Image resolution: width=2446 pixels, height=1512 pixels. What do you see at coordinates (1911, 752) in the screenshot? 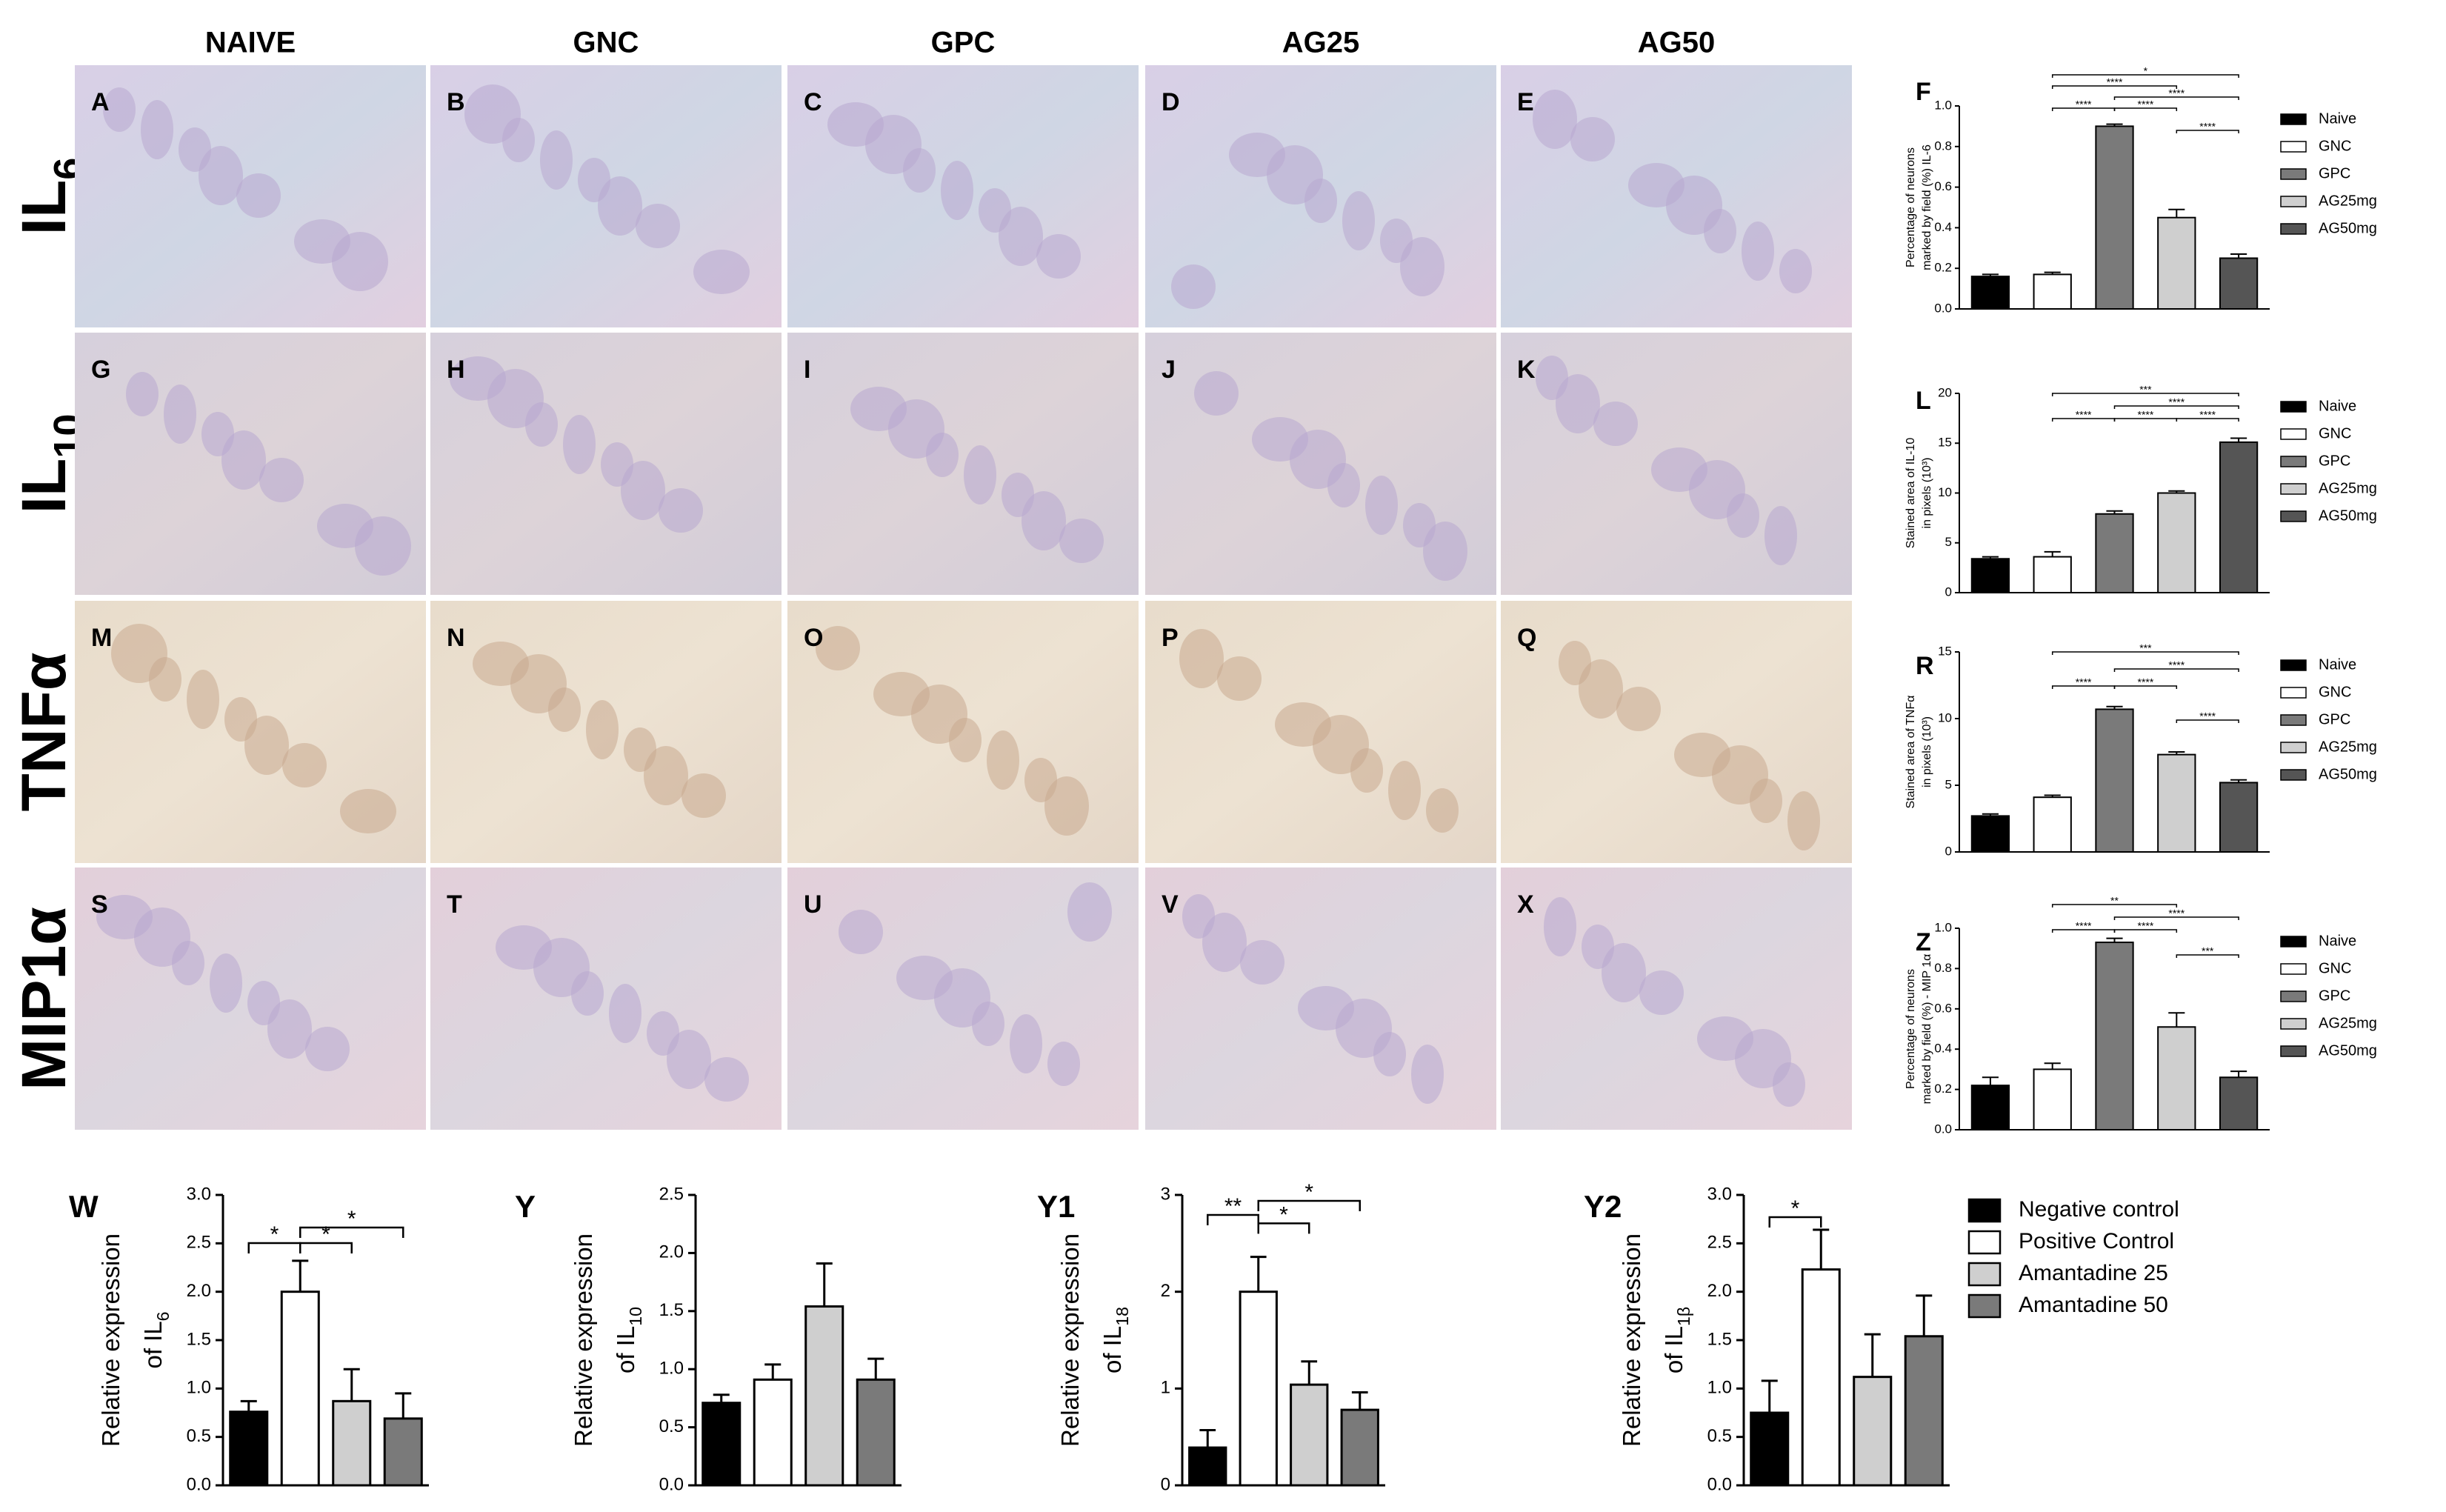
I see `y-axis-label-text: Stained area of TNFα` at bounding box center [1911, 752].